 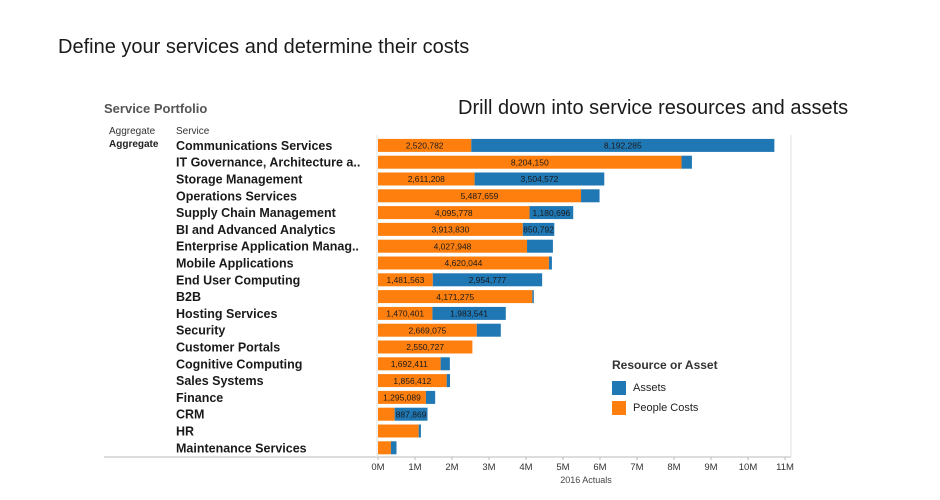 I want to click on data-label-assets-supply-chain-management: 1,180,696, so click(x=551, y=213).